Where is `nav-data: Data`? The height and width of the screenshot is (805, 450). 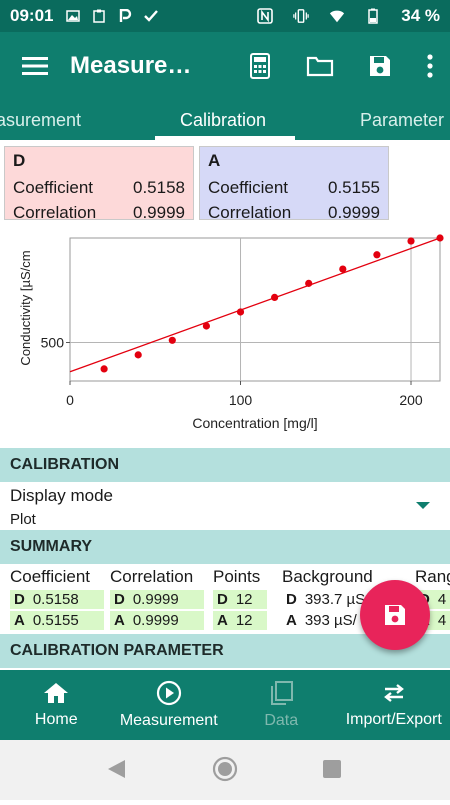
nav-data: Data is located at coordinates (281, 705).